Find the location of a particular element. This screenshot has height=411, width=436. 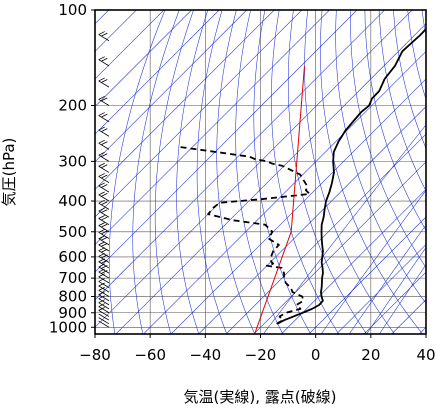

y-tick-label: 500 is located at coordinates (72, 232).